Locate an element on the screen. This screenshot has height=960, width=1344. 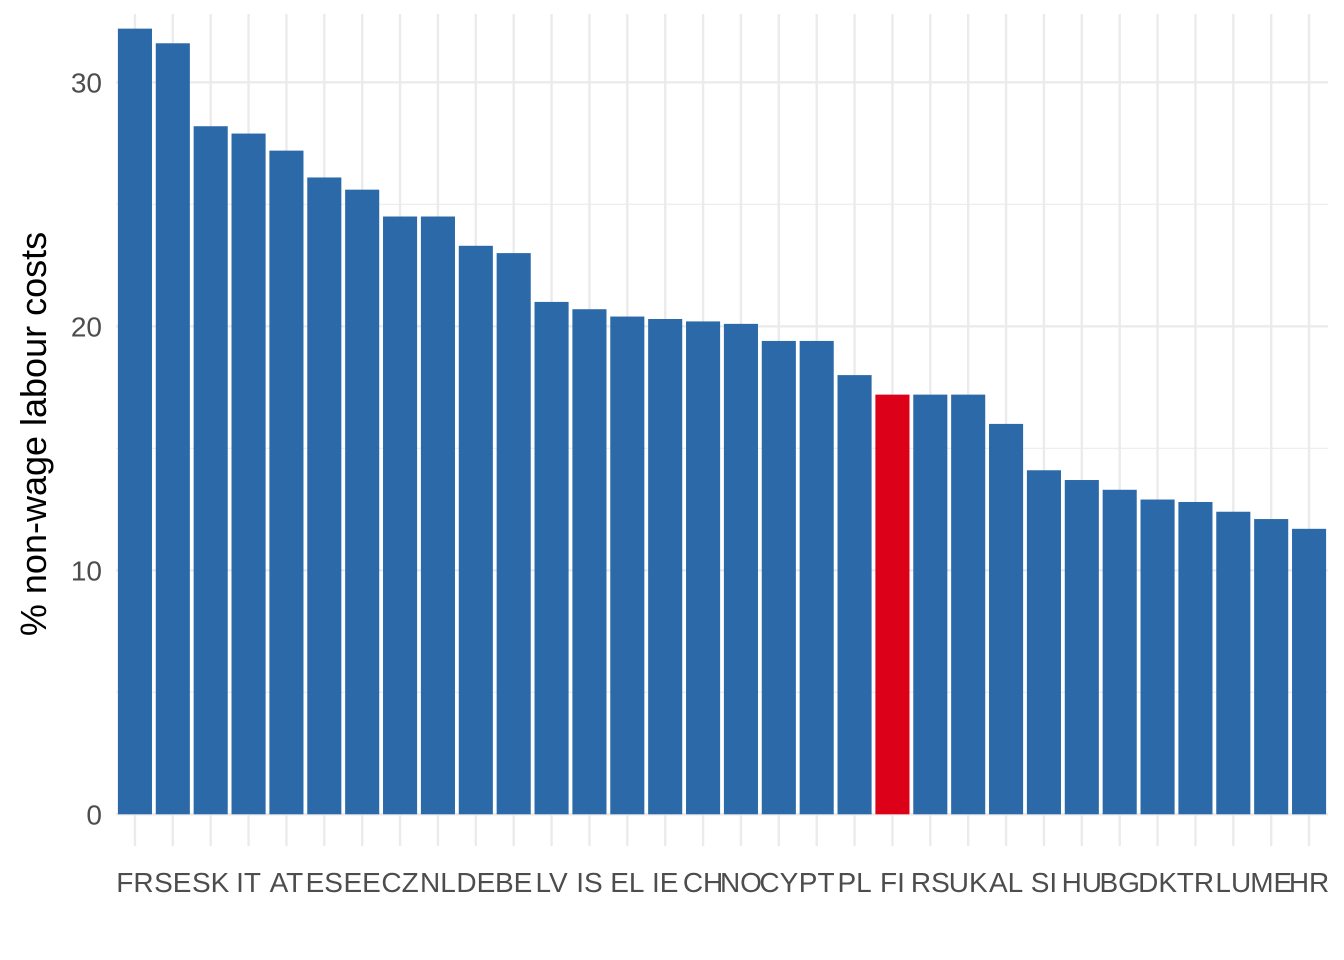
x-tick-label: NL is located at coordinates (438, 882).